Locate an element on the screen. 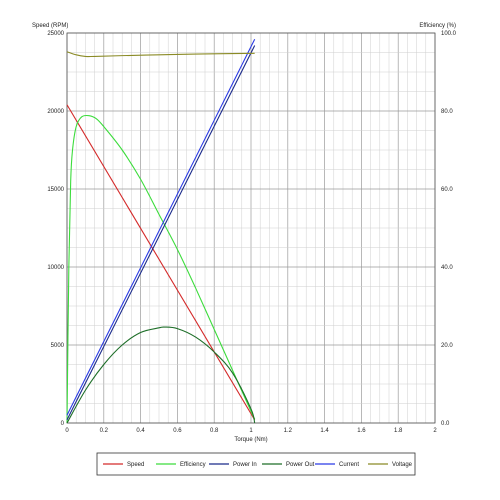 The height and width of the screenshot is (500, 500). series-line-voltage is located at coordinates (160, 54).